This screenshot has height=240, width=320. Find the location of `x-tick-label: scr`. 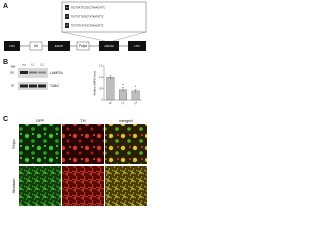

x-tick-label: scr is located at coordinates (110, 102).